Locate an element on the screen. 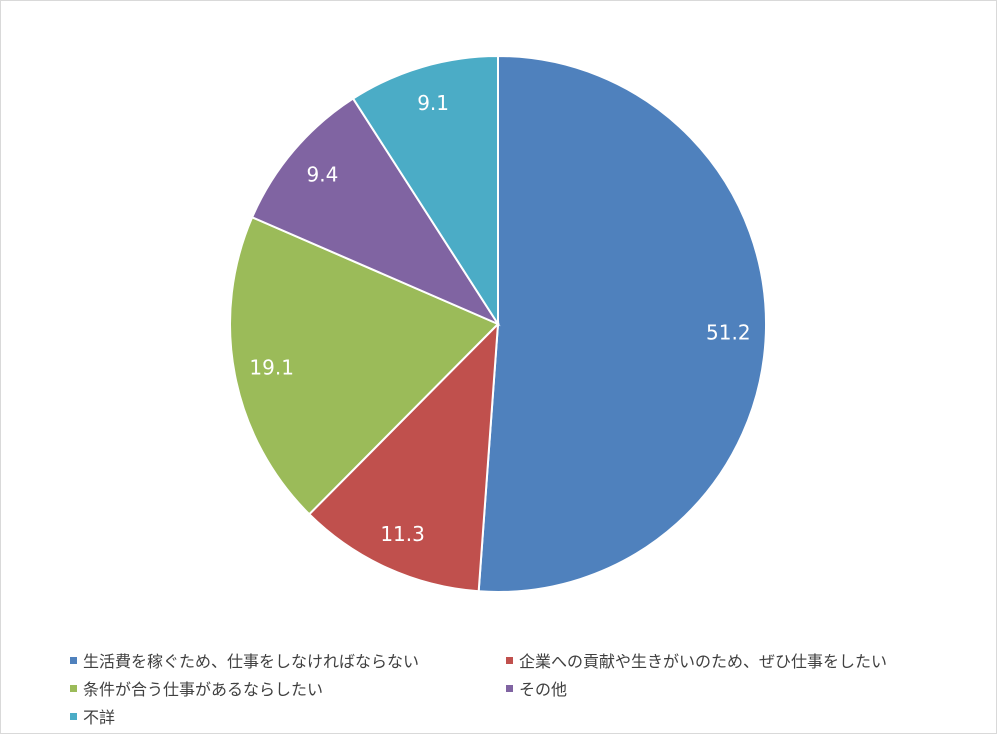  legend-item-2: 条件が合う仕事があるならしたい is located at coordinates (197, 688).